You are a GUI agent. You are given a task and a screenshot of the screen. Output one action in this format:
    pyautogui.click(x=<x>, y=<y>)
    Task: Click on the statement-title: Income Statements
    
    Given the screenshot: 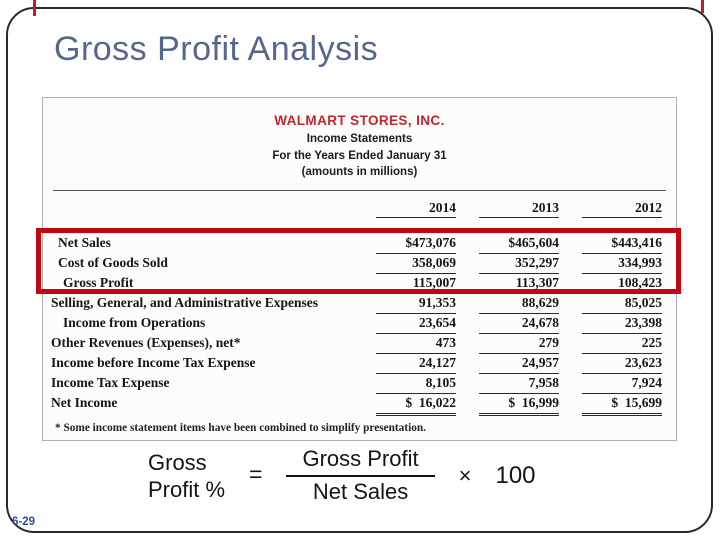 What is the action you would take?
    pyautogui.click(x=359, y=139)
    